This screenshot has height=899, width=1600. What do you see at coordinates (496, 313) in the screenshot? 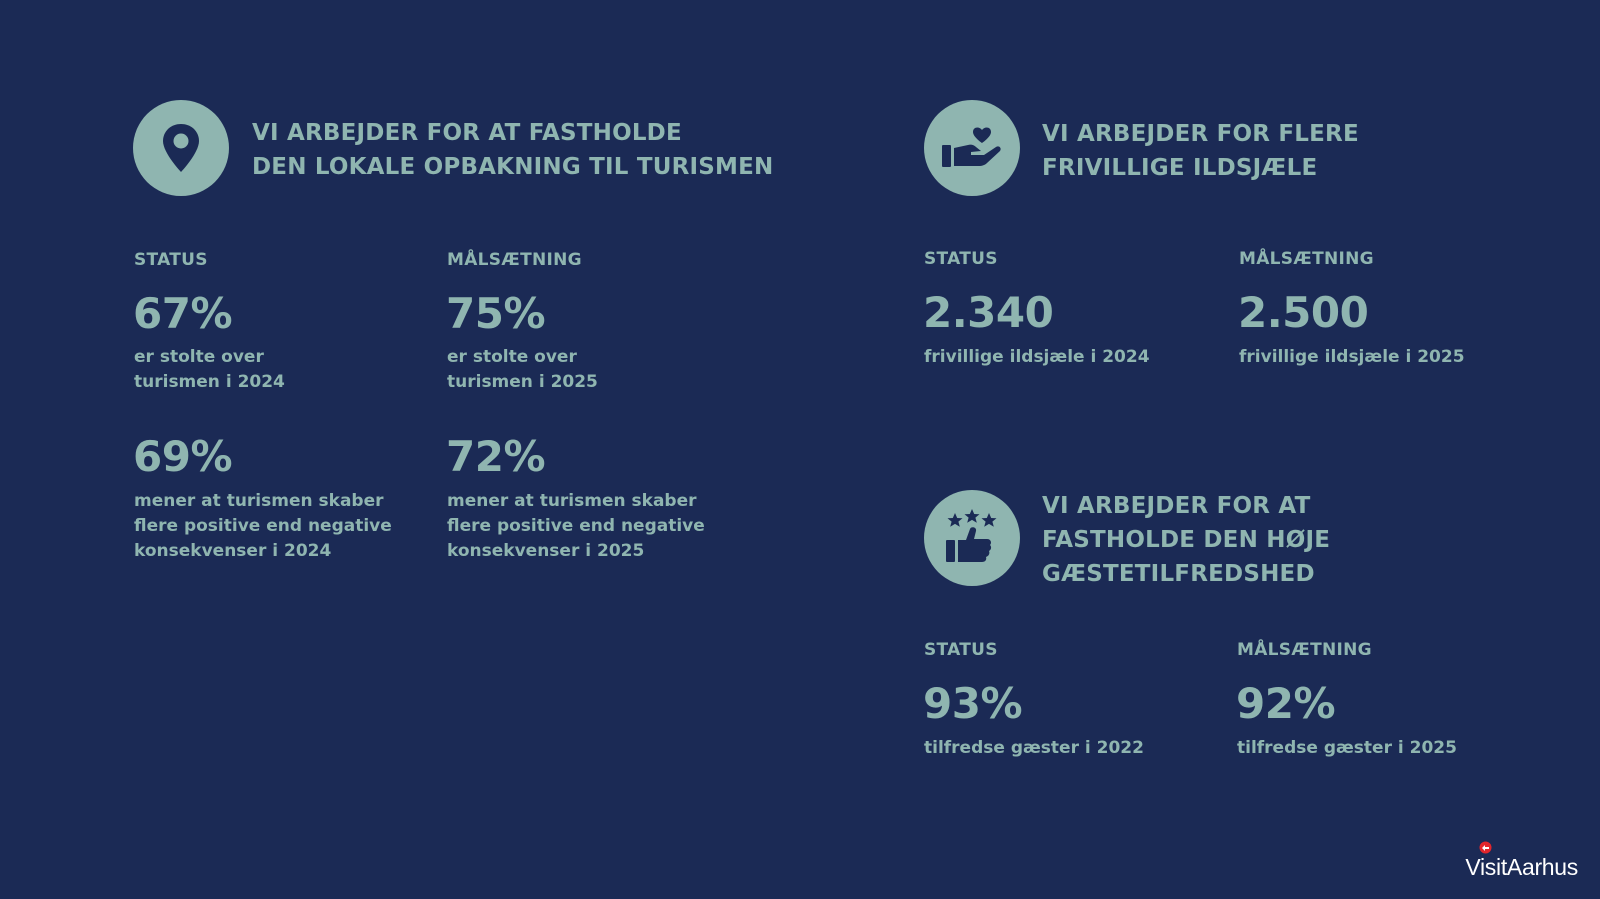
I see `goal-value: 75%` at bounding box center [496, 313].